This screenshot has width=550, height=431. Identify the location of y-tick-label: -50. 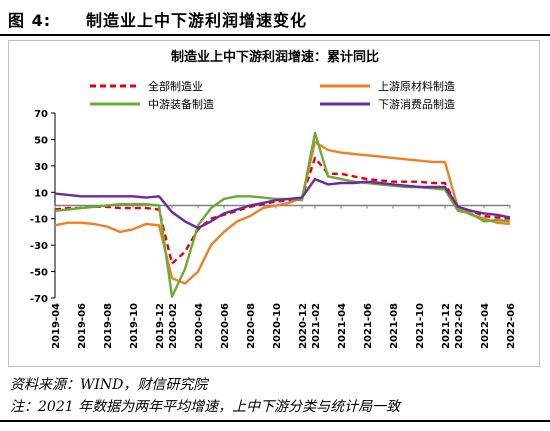
(39, 273).